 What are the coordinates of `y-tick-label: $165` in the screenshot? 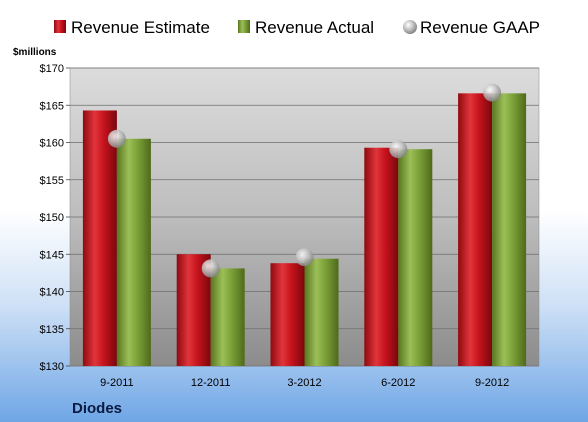 It's located at (52, 106).